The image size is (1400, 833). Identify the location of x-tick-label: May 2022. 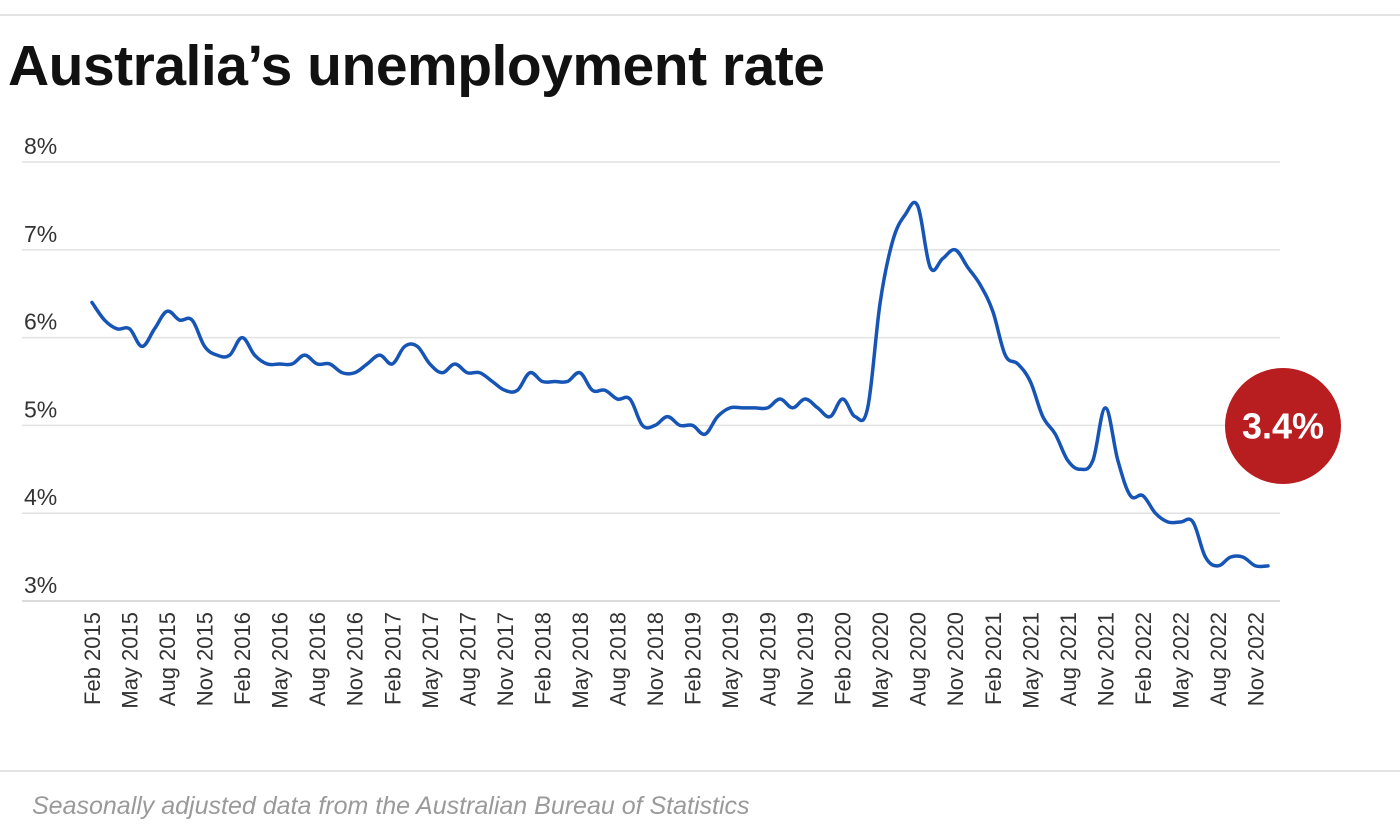
(1180, 660).